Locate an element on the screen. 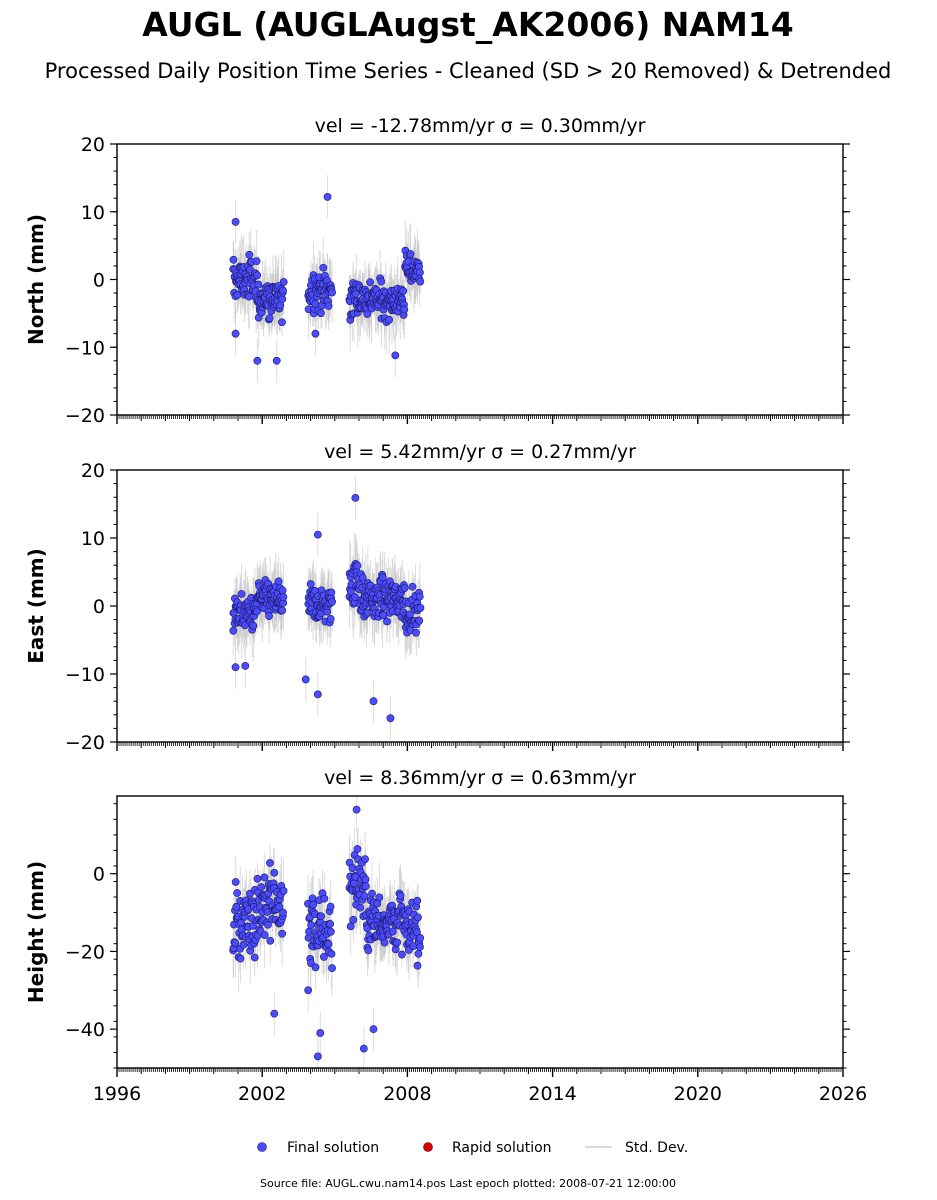 Image resolution: width=937 pixels, height=1200 pixels. y-tick-label: 20 is located at coordinates (93, 145).